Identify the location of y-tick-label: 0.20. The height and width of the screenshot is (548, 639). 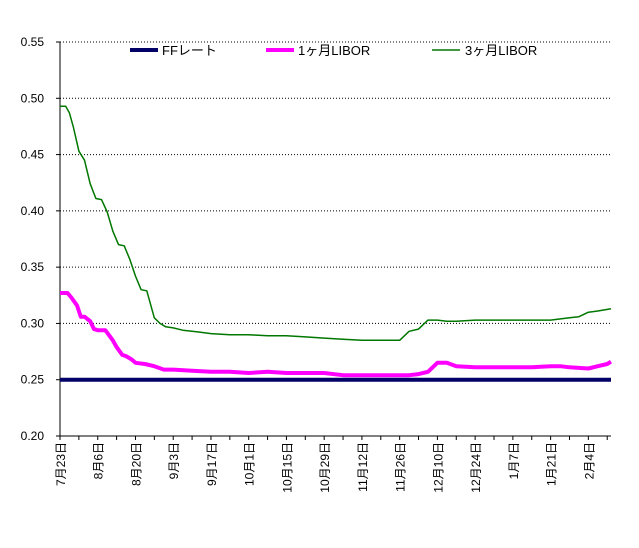
(33, 436).